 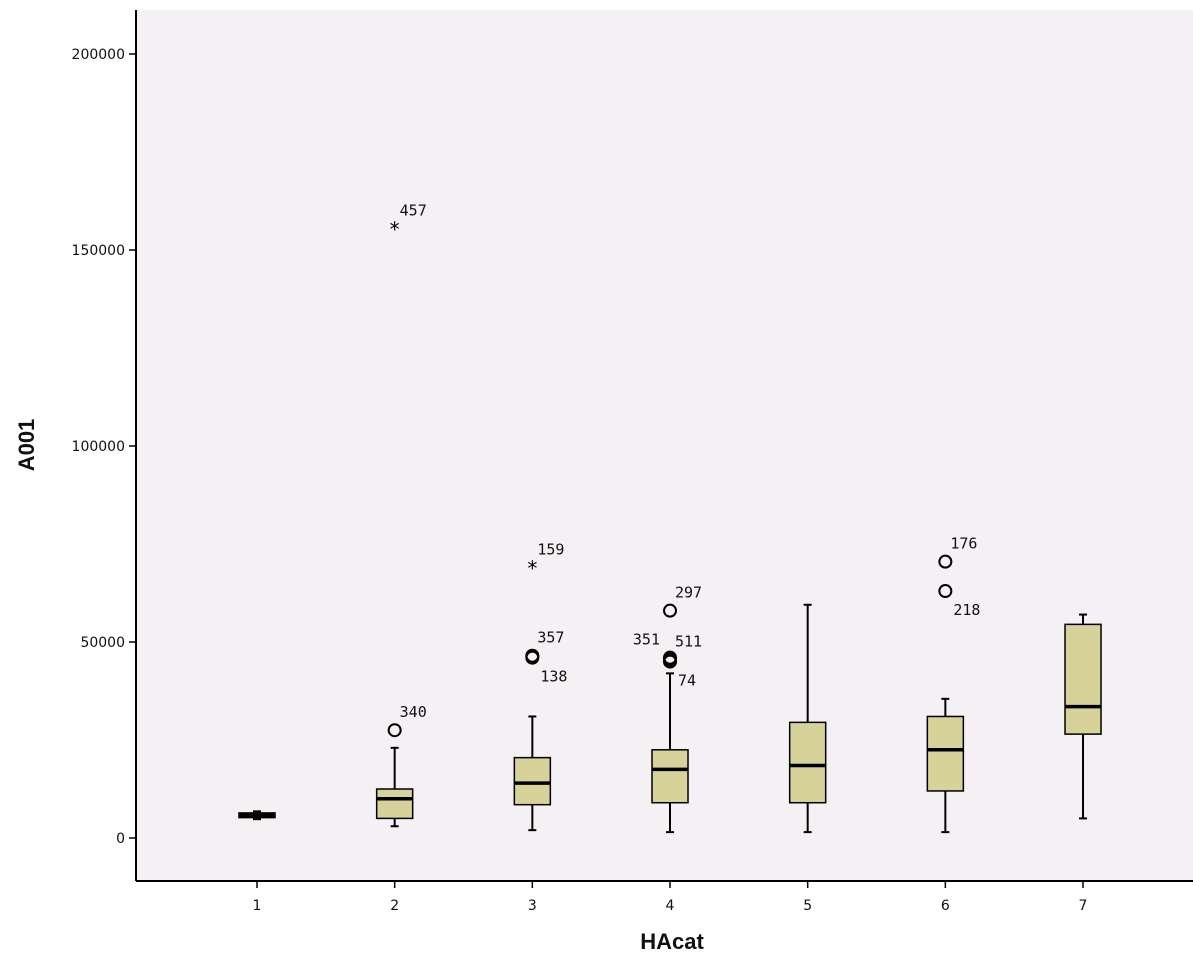 I want to click on y-axis-ticks: 0 50000 100000 150000 200000, so click(x=104, y=447).